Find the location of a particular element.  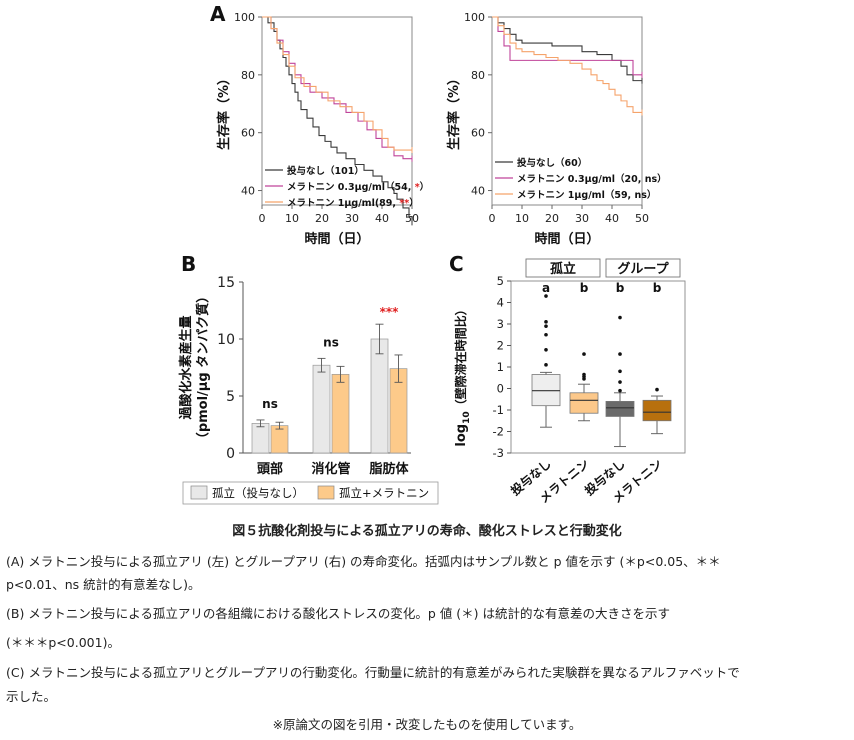

panel-c-y-tick-label: -2 is located at coordinates (498, 432).